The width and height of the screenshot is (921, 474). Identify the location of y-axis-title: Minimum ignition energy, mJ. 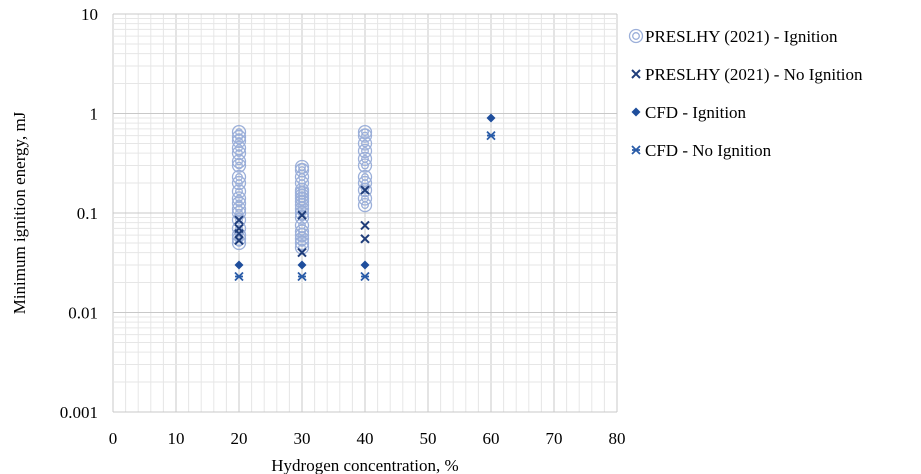
(19, 212).